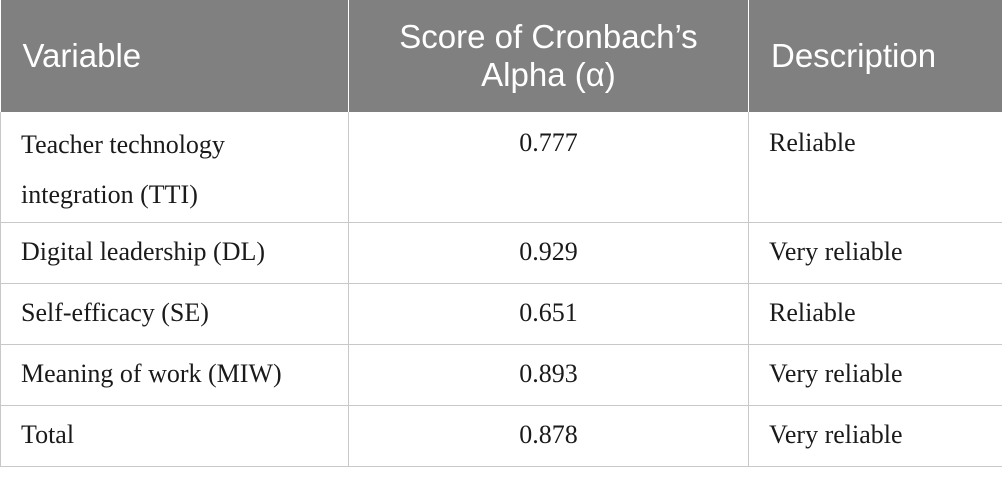 The width and height of the screenshot is (1002, 490). I want to click on table-row: Total 0.878 Very reliable, so click(501, 436).